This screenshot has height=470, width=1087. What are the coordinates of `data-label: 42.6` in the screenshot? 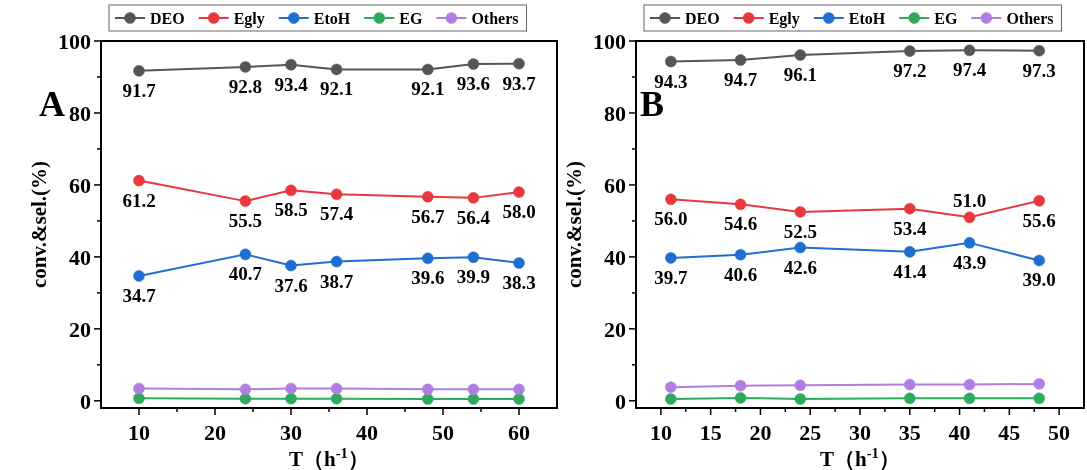 It's located at (800, 267).